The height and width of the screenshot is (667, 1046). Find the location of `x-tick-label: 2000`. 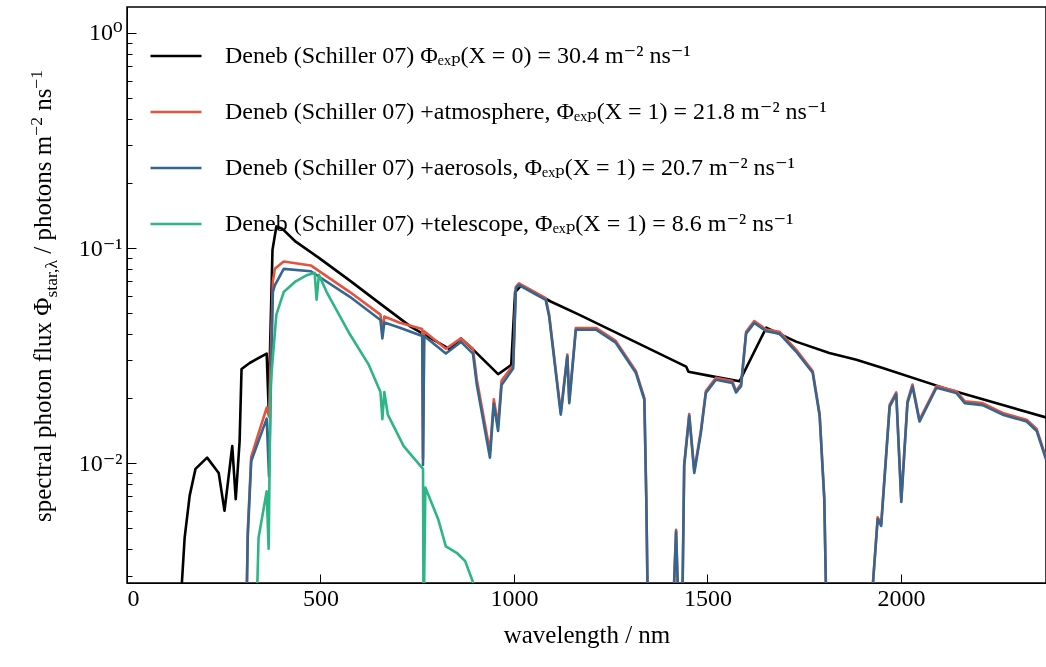

x-tick-label: 2000 is located at coordinates (901, 597).